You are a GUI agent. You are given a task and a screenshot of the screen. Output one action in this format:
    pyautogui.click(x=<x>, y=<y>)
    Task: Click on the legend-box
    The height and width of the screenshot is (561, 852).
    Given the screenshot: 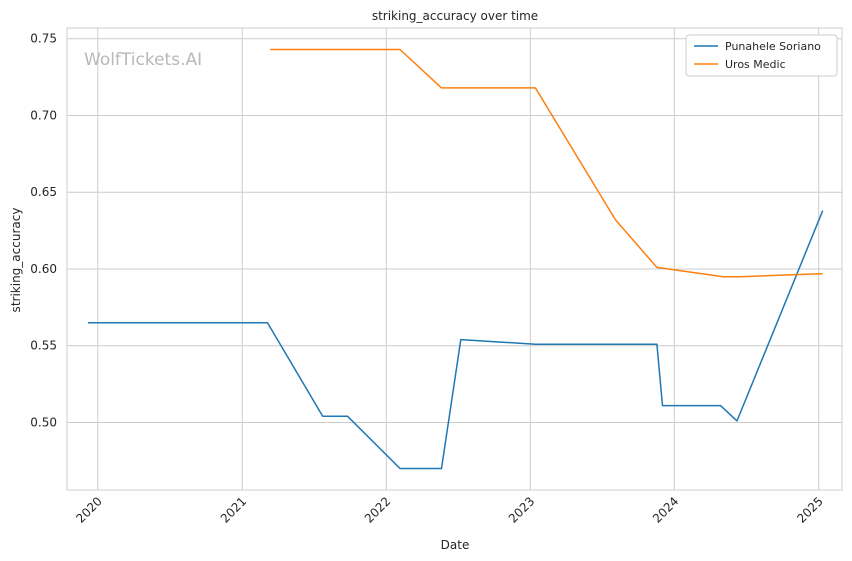 What is the action you would take?
    pyautogui.click(x=761, y=55)
    